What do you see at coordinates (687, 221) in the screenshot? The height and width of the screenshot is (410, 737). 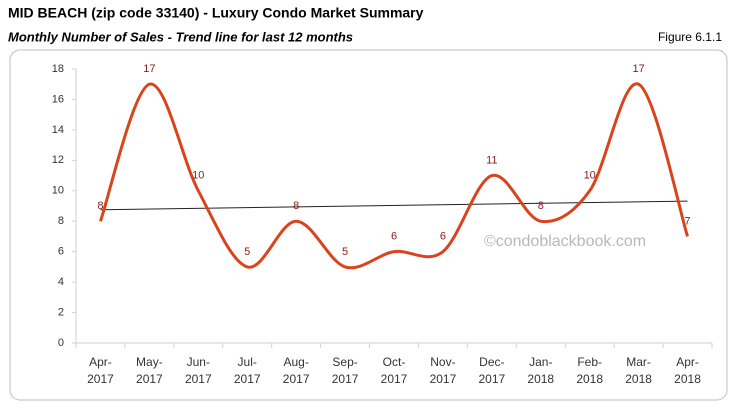 I see `data-label: 7` at bounding box center [687, 221].